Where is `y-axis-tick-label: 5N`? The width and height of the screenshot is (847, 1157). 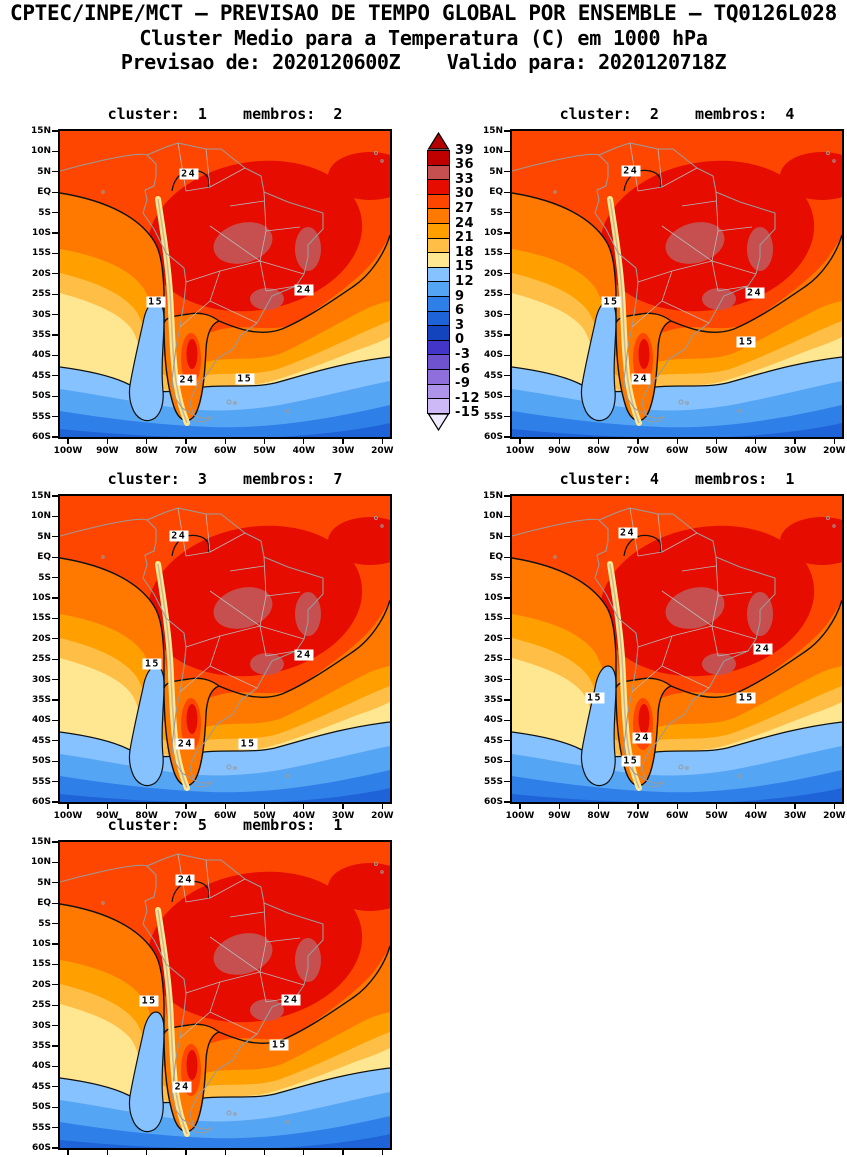 y-axis-tick-label: 5N is located at coordinates (496, 536).